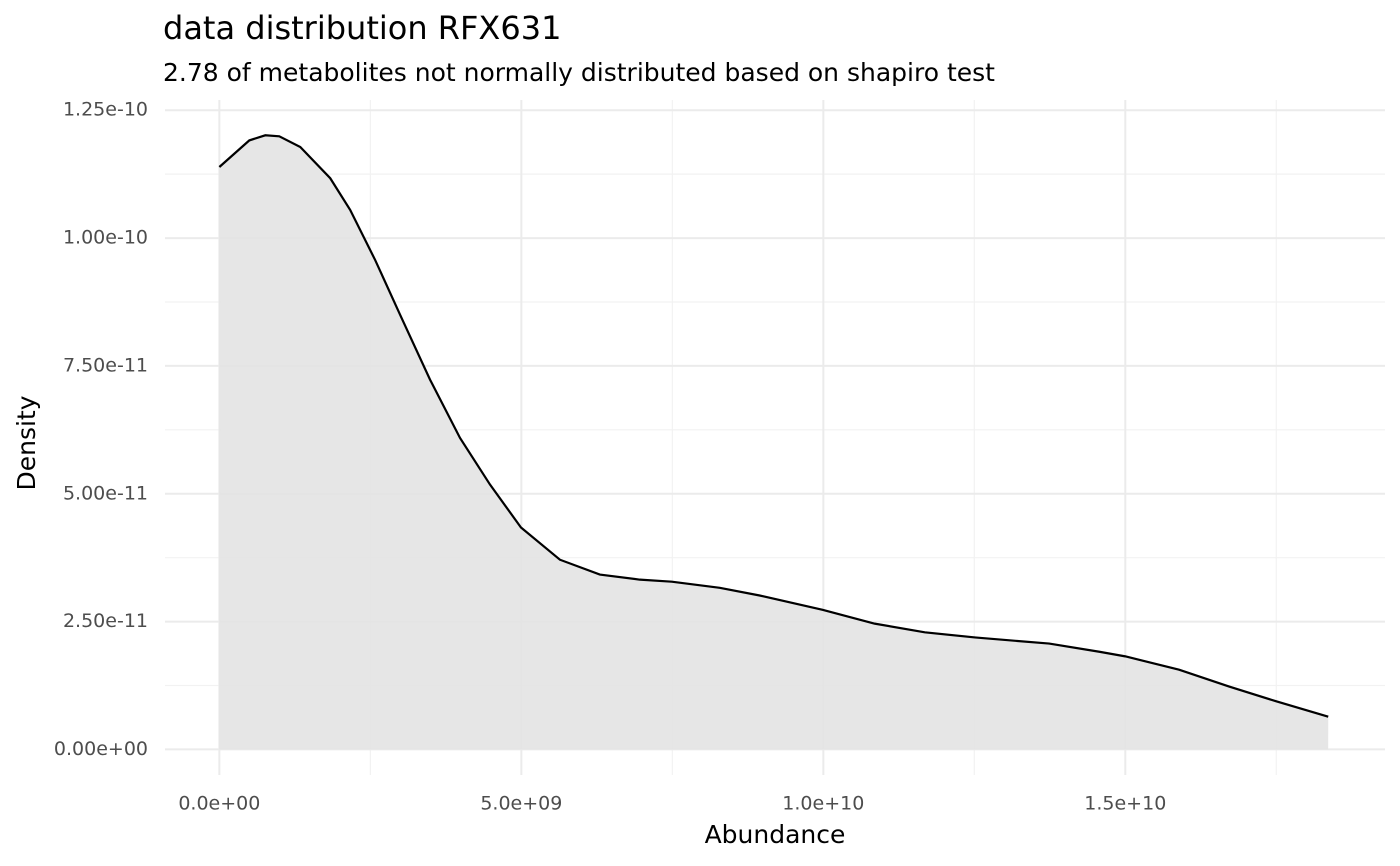 Image resolution: width=1400 pixels, height=866 pixels. Describe the element at coordinates (219, 804) in the screenshot. I see `x-tick-label: 0.0e+00` at that location.